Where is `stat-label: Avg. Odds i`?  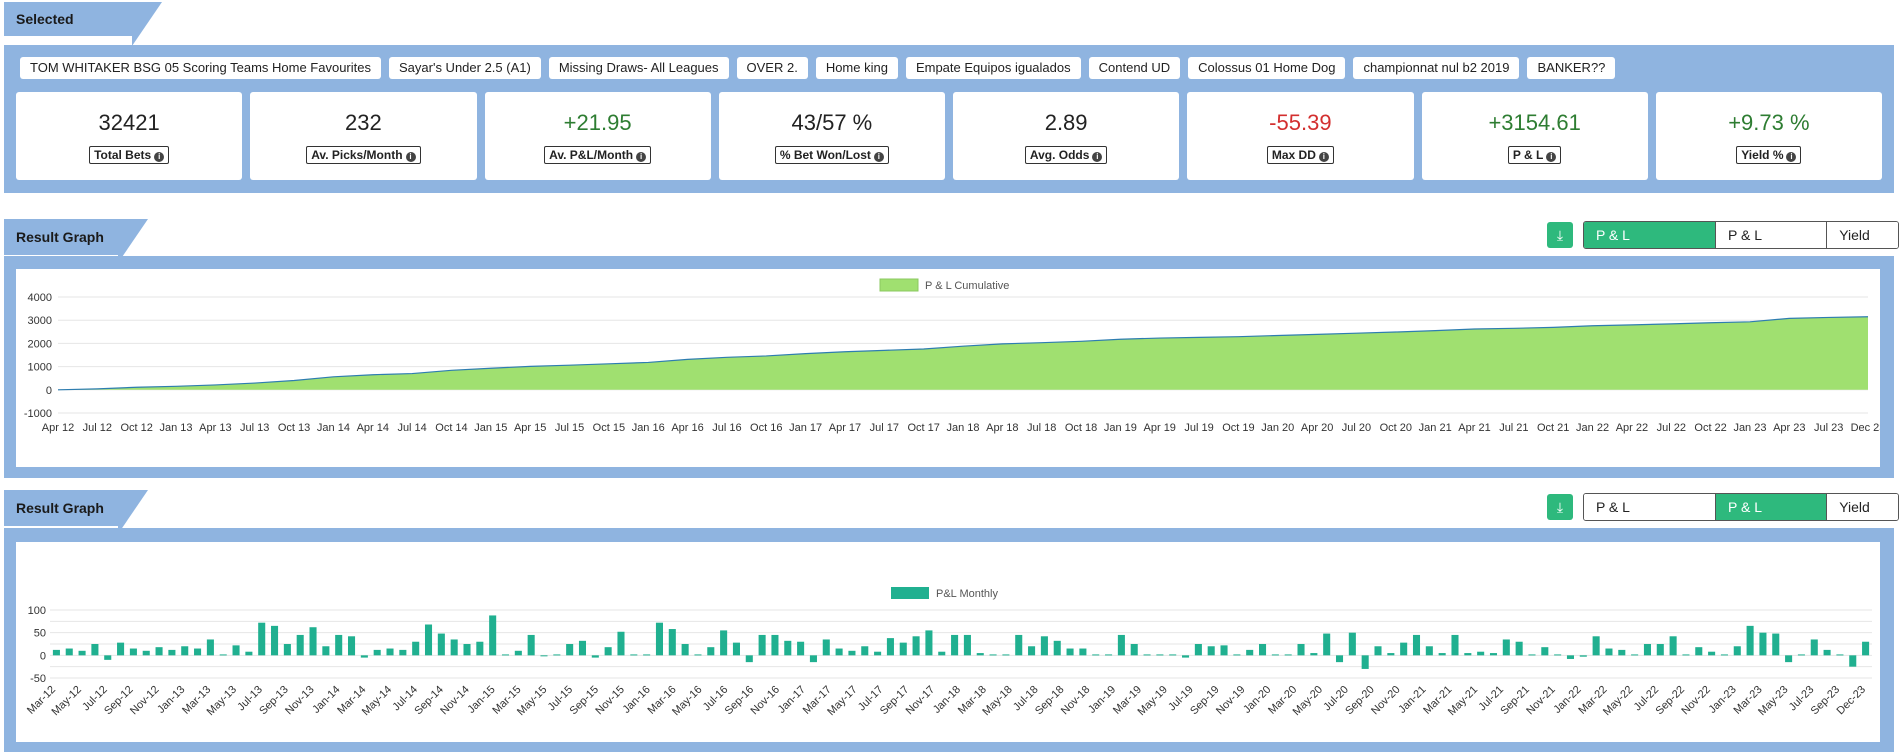
stat-label: Avg. Odds i is located at coordinates (1066, 155).